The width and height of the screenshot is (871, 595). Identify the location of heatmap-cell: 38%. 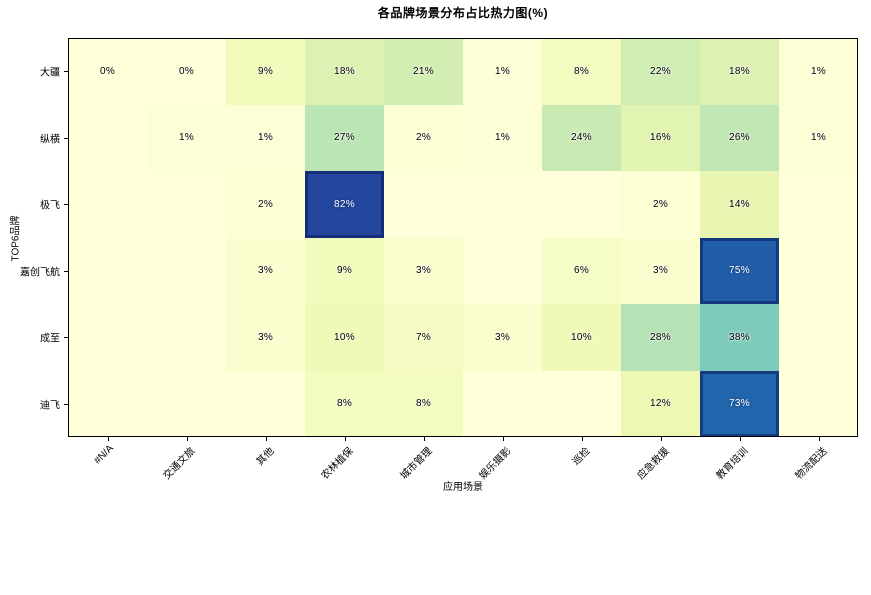
(739, 337).